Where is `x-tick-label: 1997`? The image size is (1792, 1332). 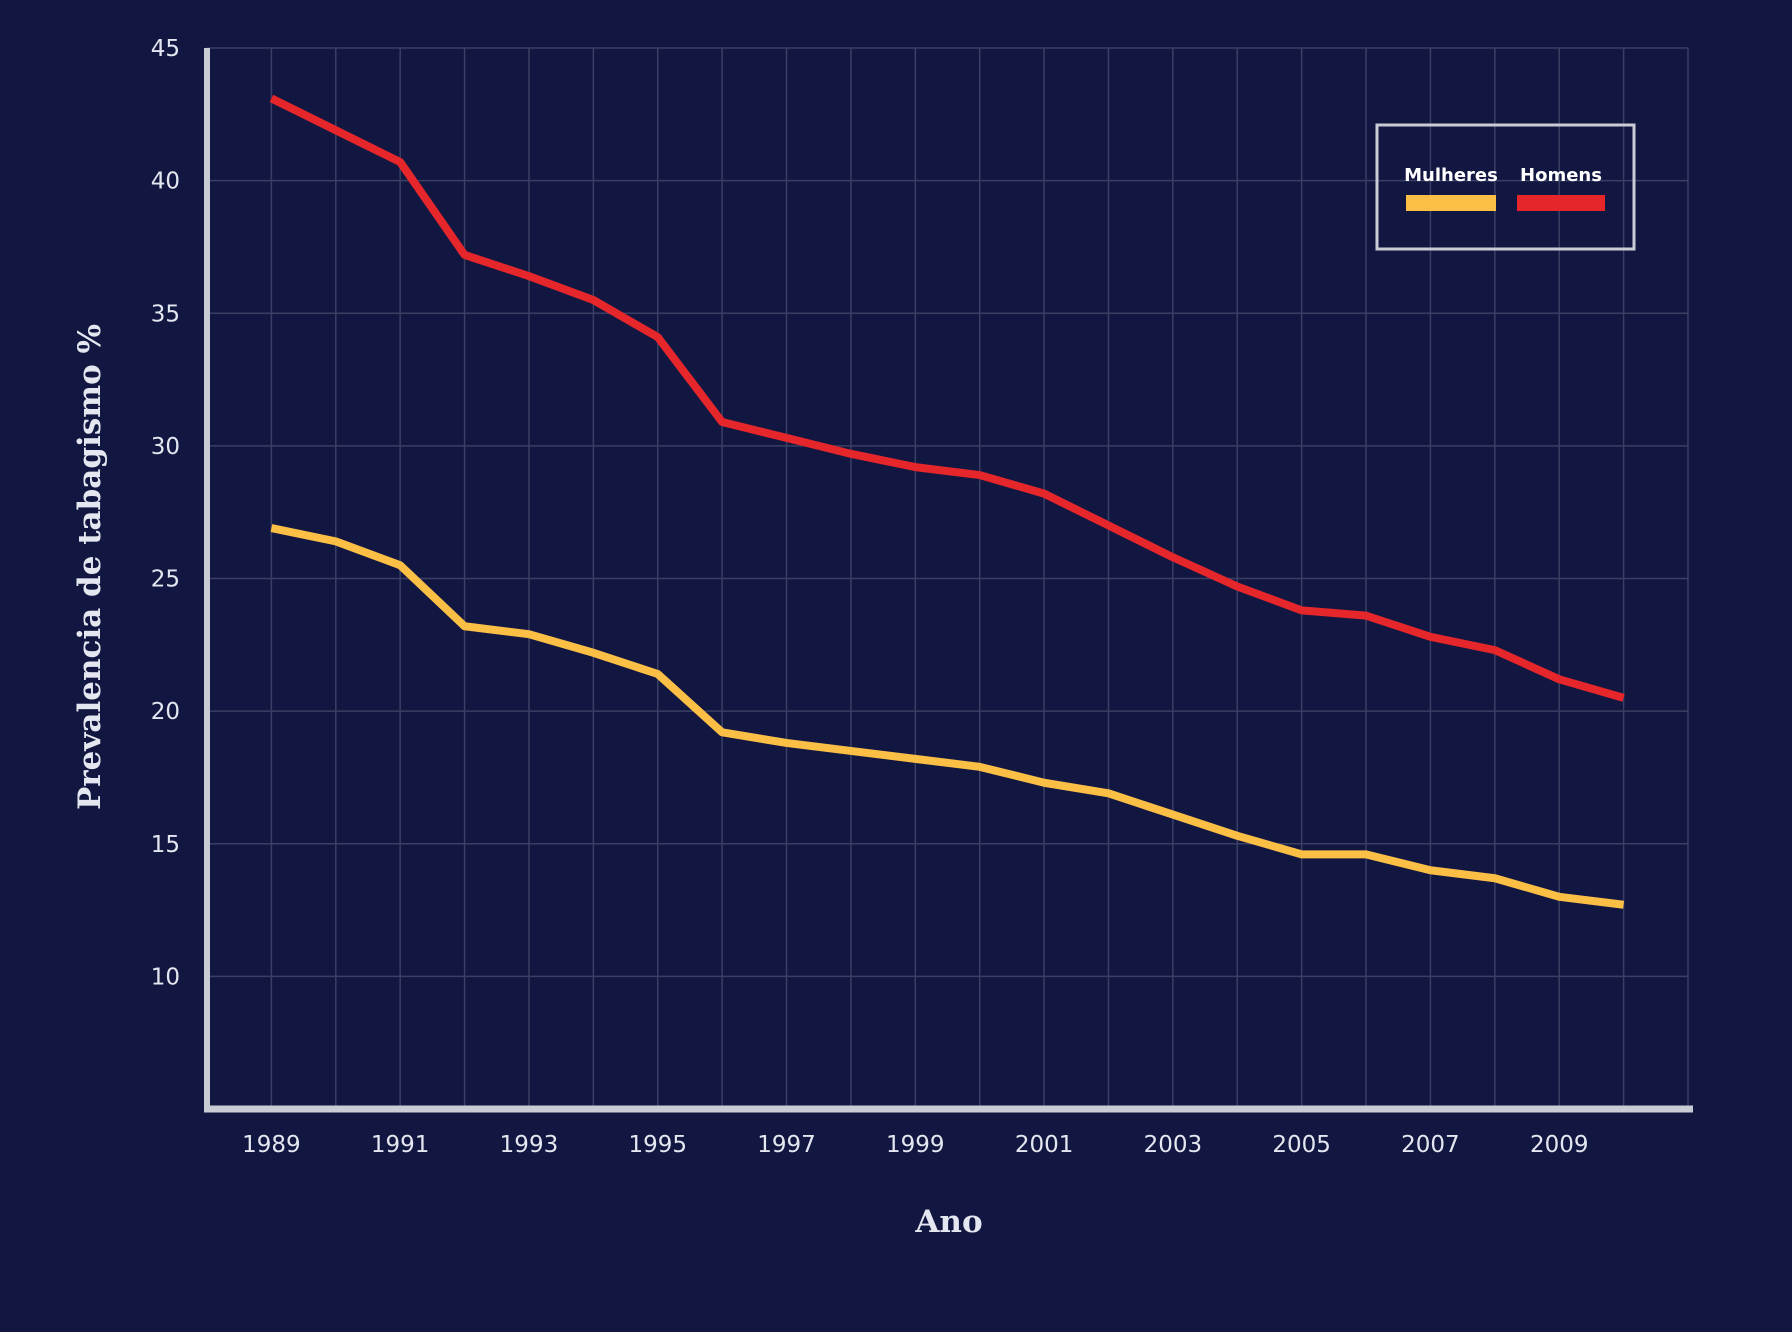
x-tick-label: 1997 is located at coordinates (786, 1145).